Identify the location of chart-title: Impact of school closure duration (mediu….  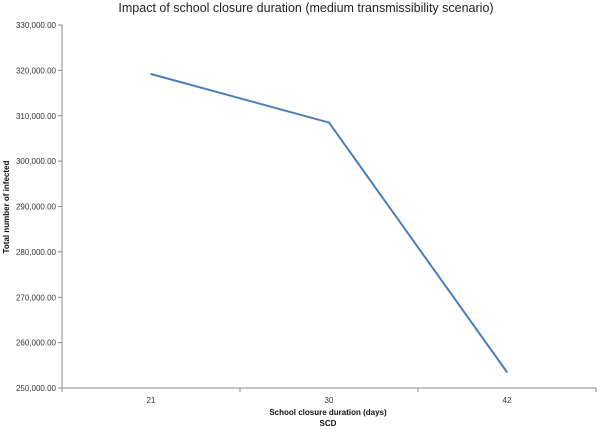
(305, 8).